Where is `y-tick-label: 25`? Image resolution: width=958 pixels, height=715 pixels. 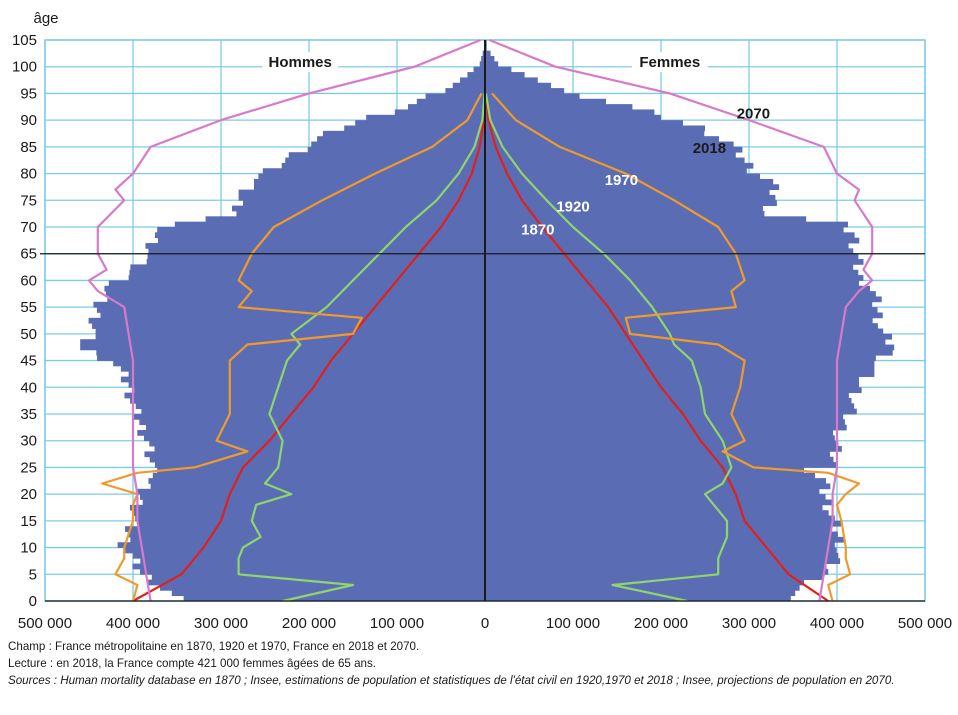 y-tick-label: 25 is located at coordinates (28, 467).